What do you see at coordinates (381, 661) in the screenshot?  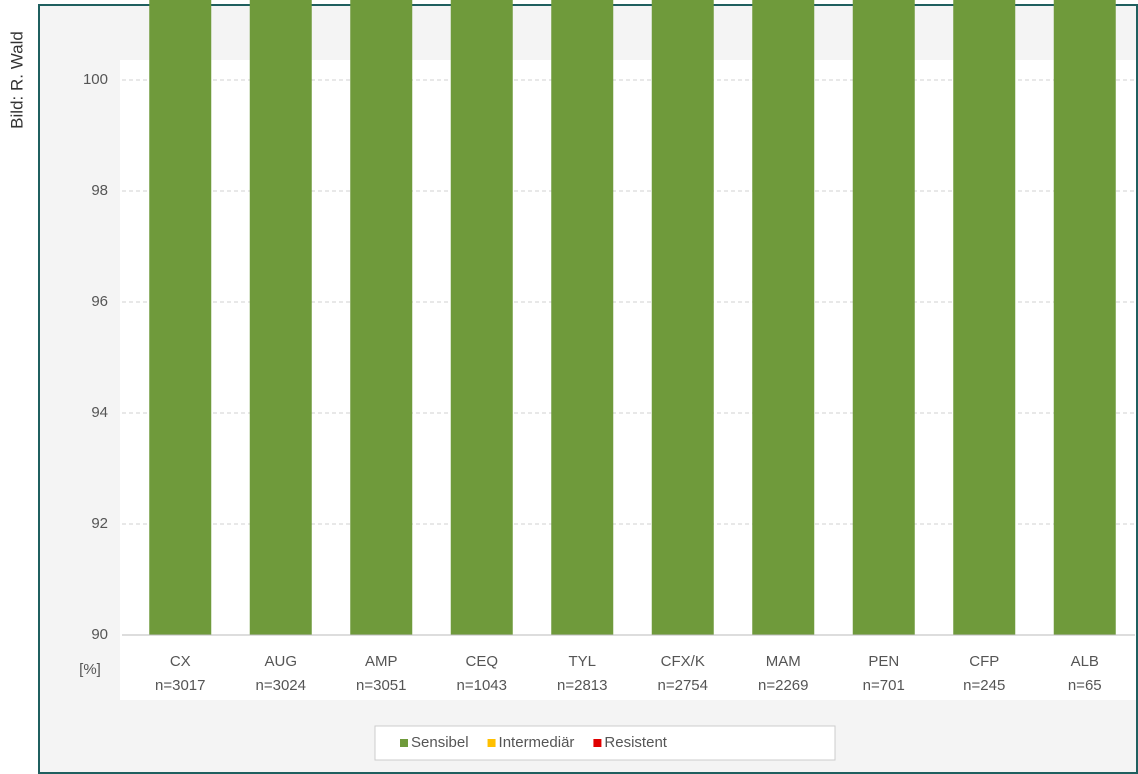 I see `x-tick-label: AMP` at bounding box center [381, 661].